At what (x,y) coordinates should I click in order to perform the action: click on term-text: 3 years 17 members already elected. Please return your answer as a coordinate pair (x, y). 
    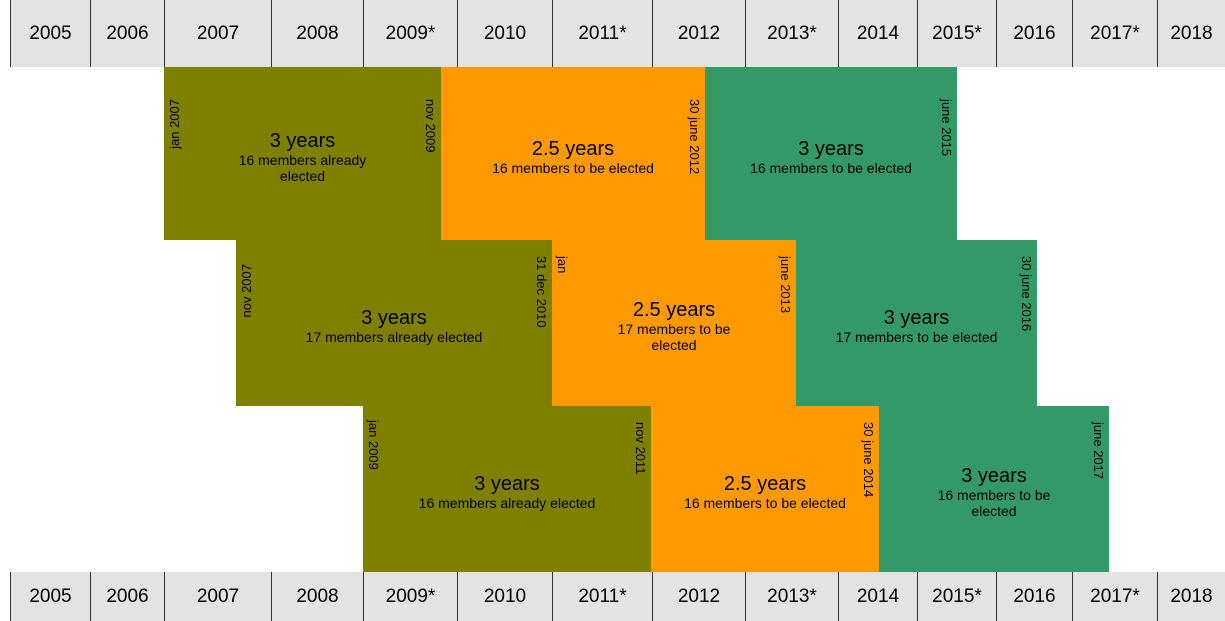
    Looking at the image, I should click on (394, 326).